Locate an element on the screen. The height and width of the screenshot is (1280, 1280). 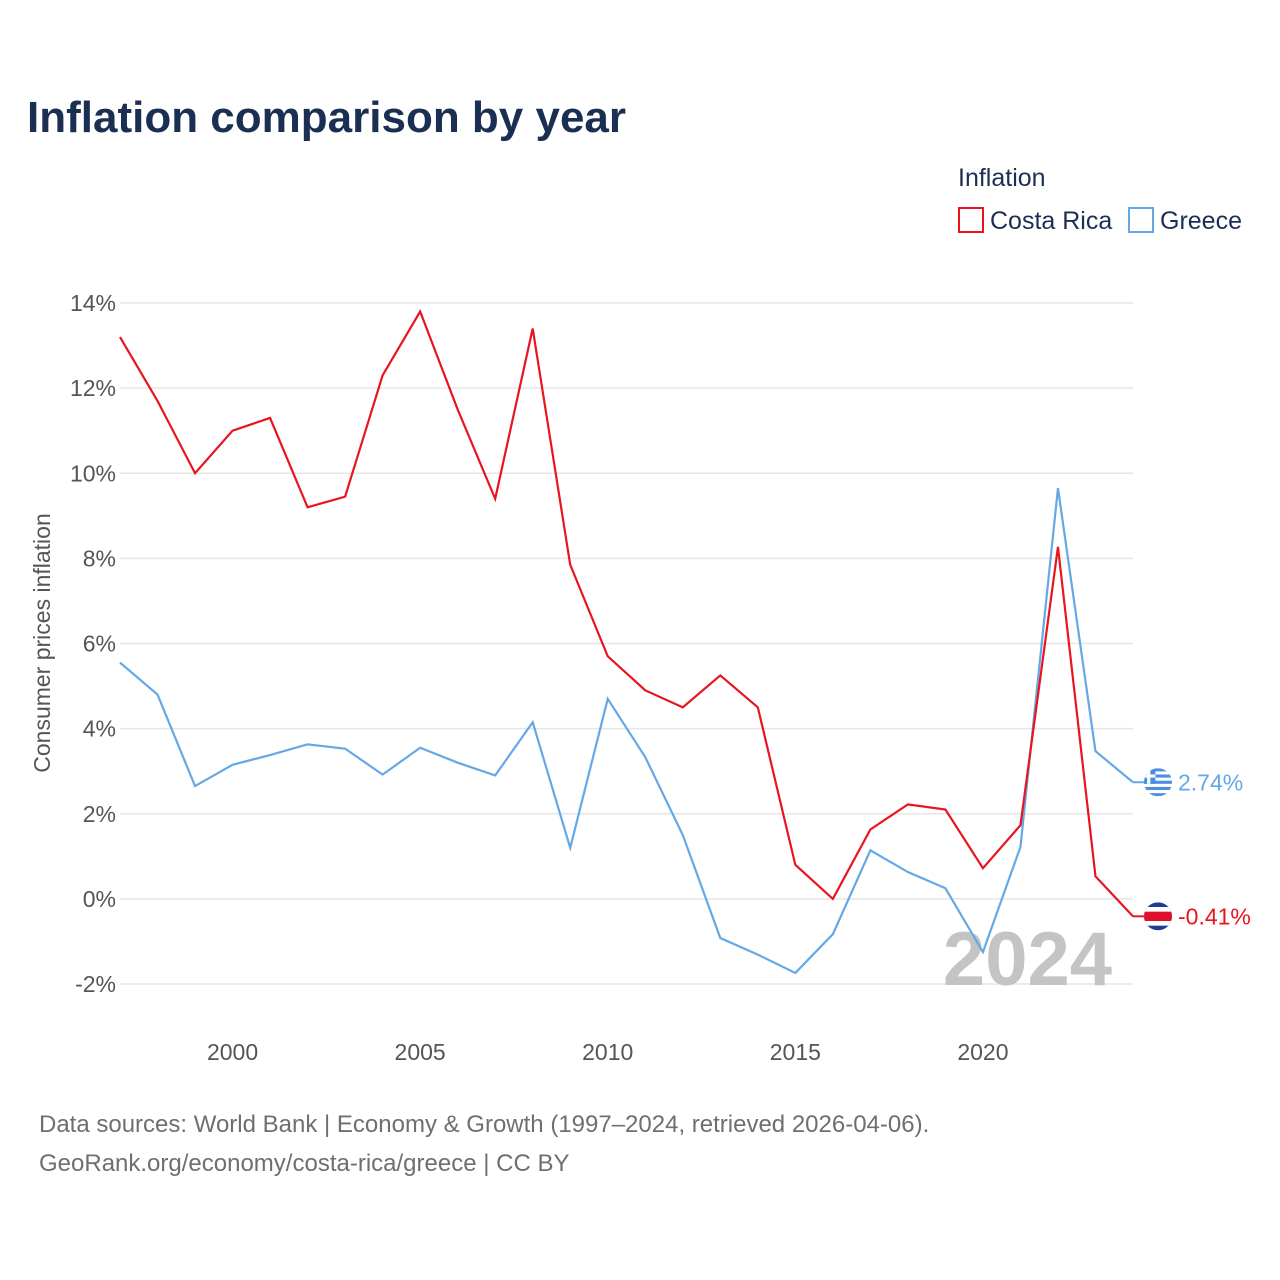
legend-swatch-greece is located at coordinates (1141, 220).